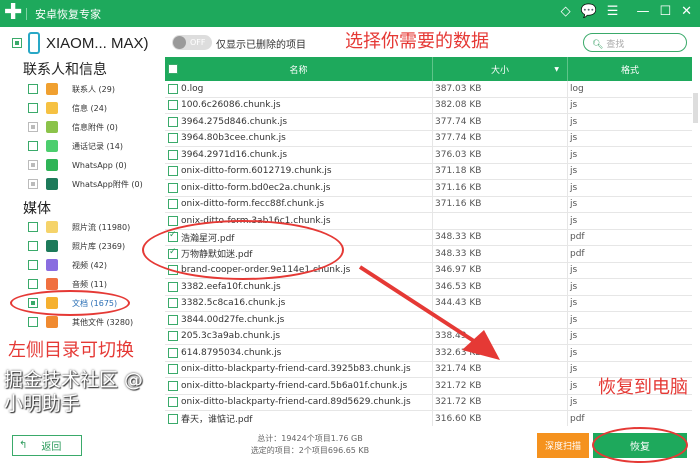  Describe the element at coordinates (428, 353) in the screenshot. I see `table-row: 614.8795034.chunk.js 332.63 KB js` at that location.